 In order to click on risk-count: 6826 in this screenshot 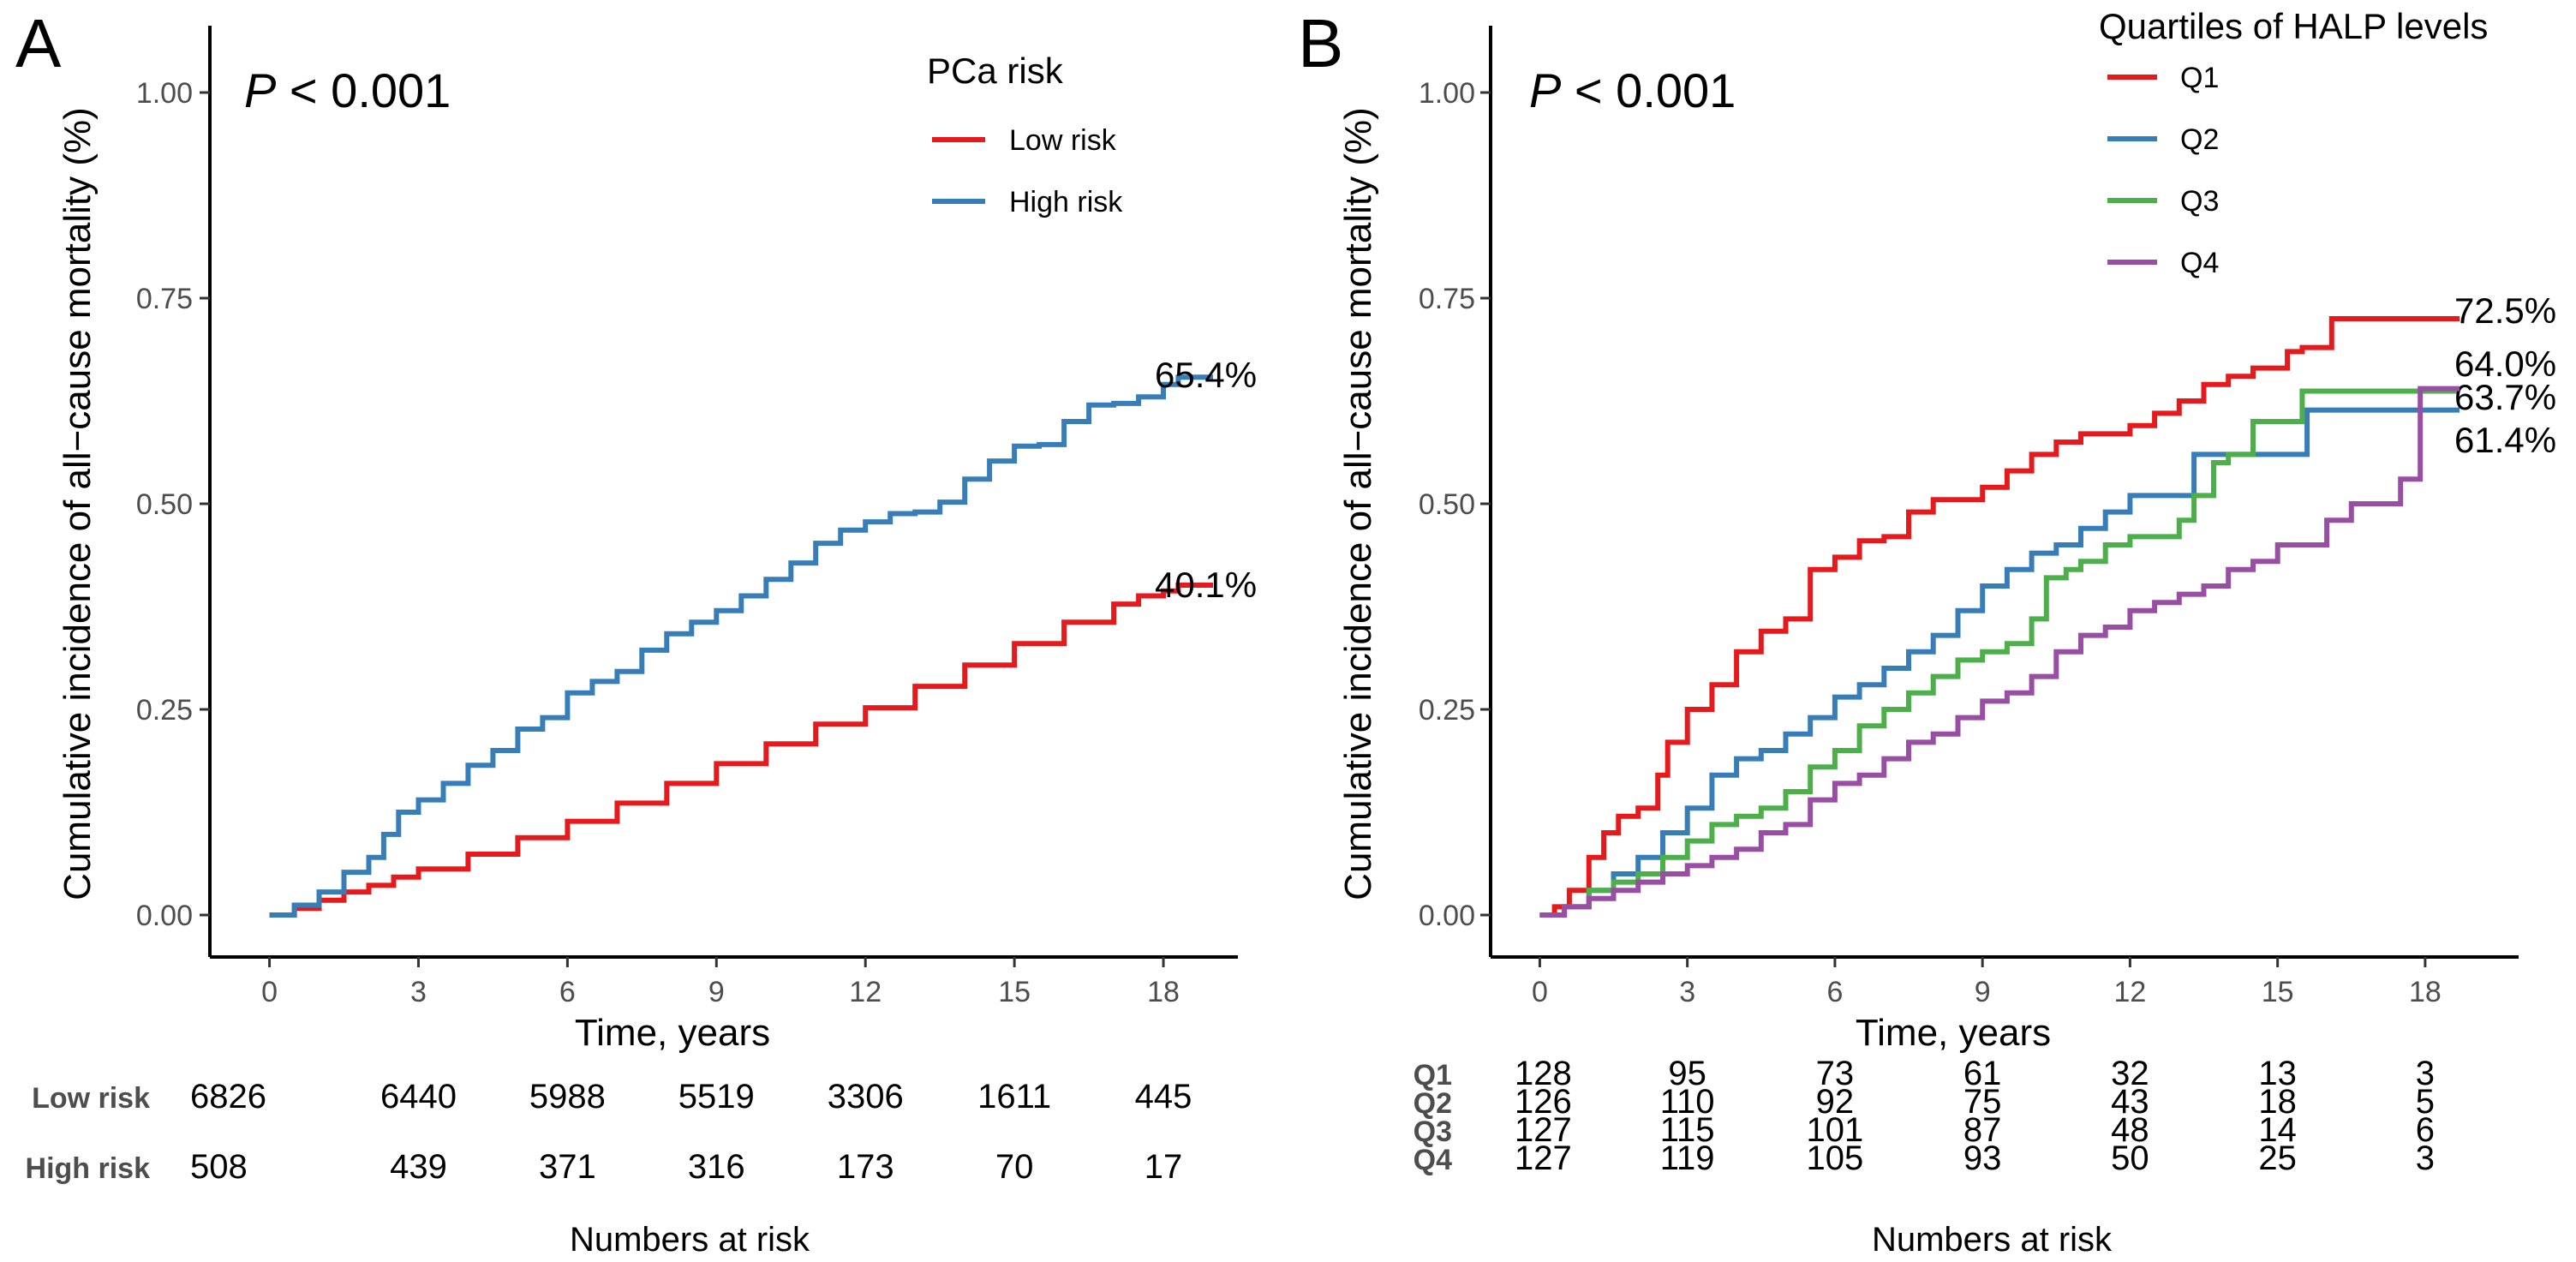, I will do `click(228, 1096)`.